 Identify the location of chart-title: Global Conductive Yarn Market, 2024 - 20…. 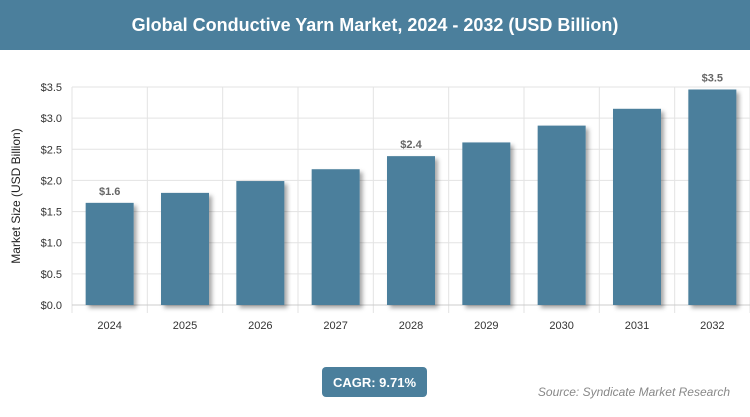
(375, 25).